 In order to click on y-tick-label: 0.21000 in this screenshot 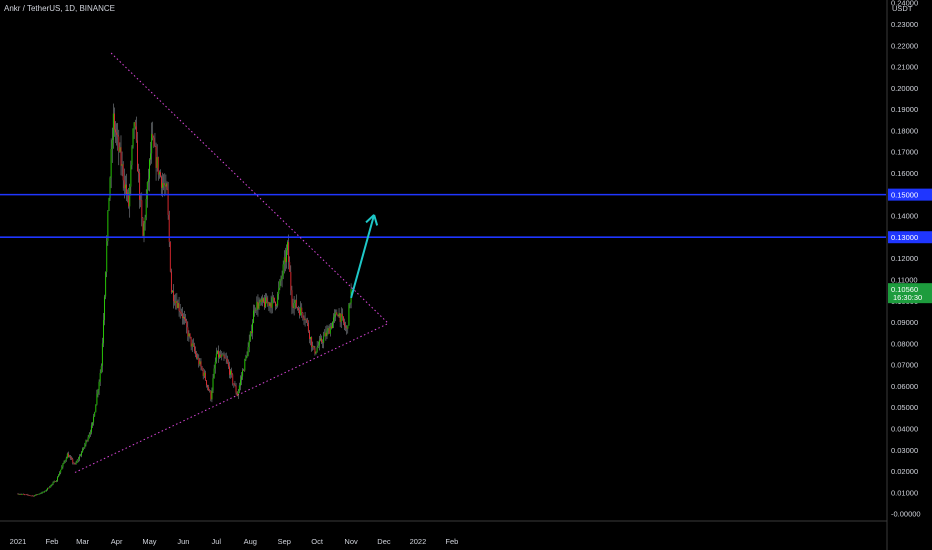, I will do `click(904, 67)`.